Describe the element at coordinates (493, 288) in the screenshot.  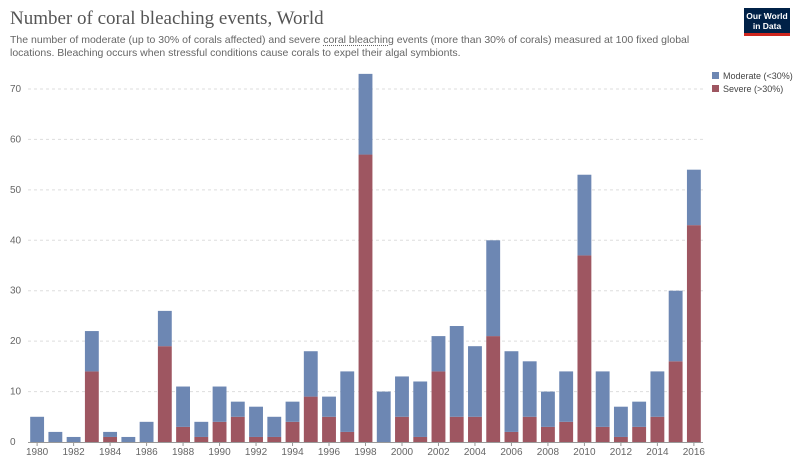
I see `bar-moderate-2005` at that location.